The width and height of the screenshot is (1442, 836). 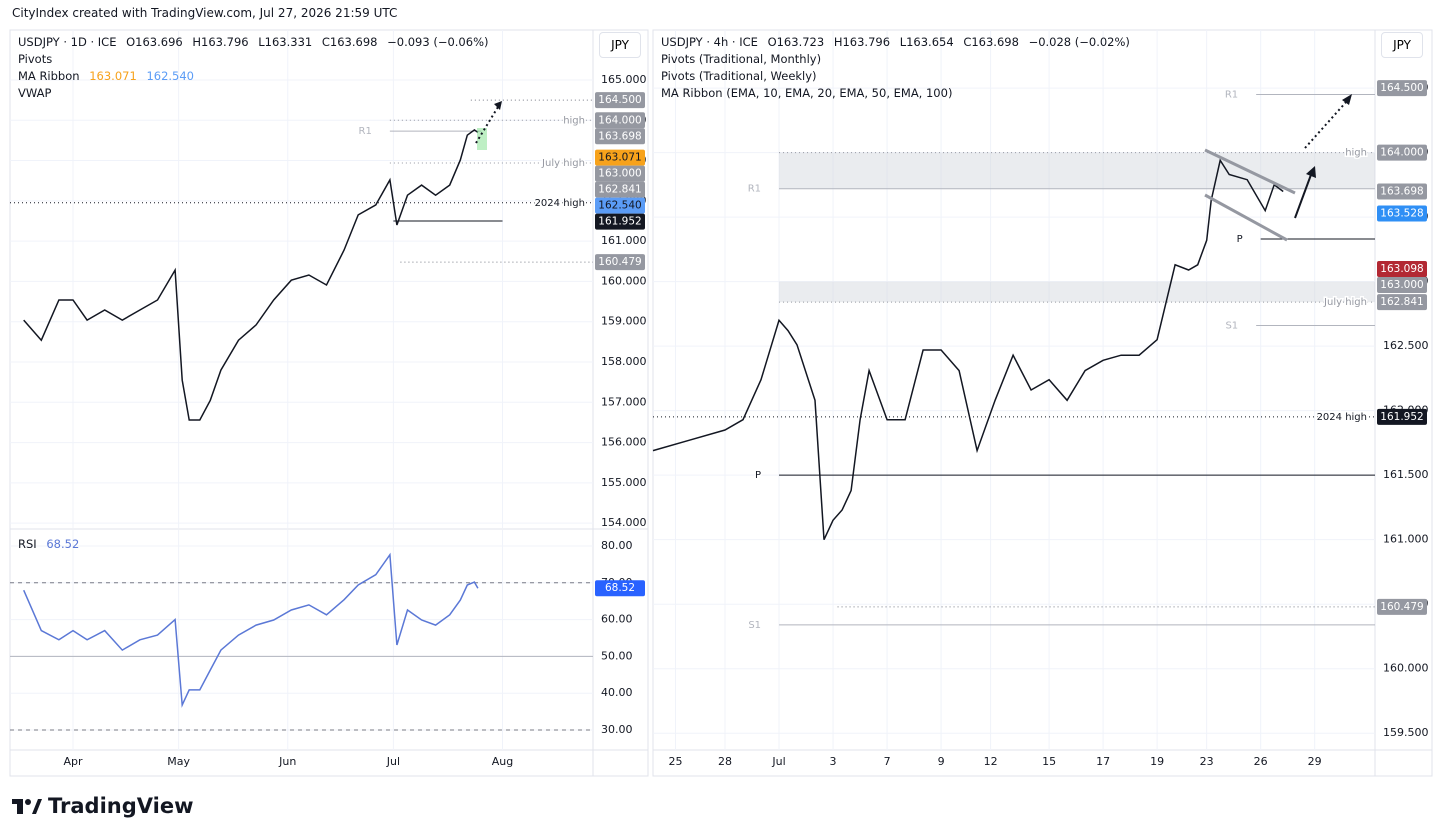 What do you see at coordinates (1250, 171) in the screenshot?
I see `flag-line` at bounding box center [1250, 171].